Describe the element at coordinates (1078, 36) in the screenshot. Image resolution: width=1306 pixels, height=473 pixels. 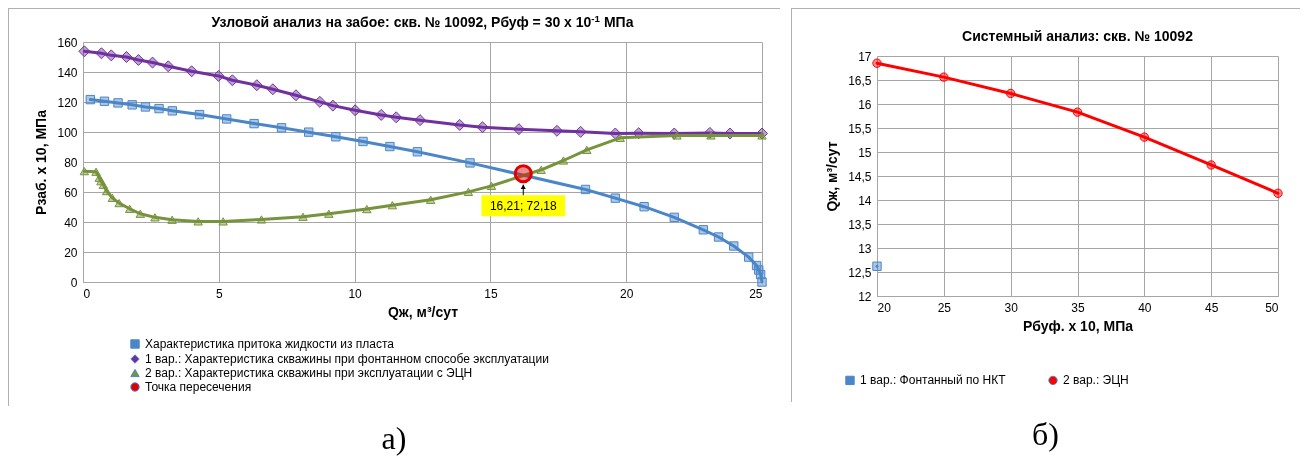
I see `chart-title: Системный анализ: скв. № 10092` at that location.